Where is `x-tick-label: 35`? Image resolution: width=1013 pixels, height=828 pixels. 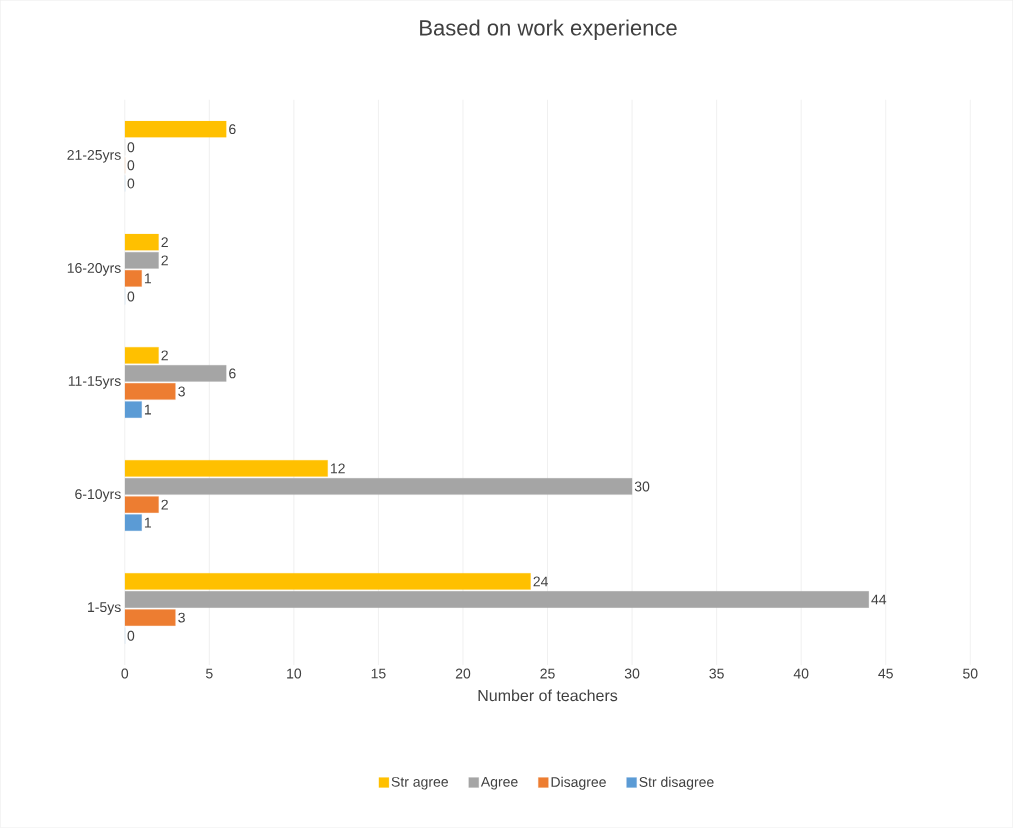
x-tick-label: 35 is located at coordinates (716, 673).